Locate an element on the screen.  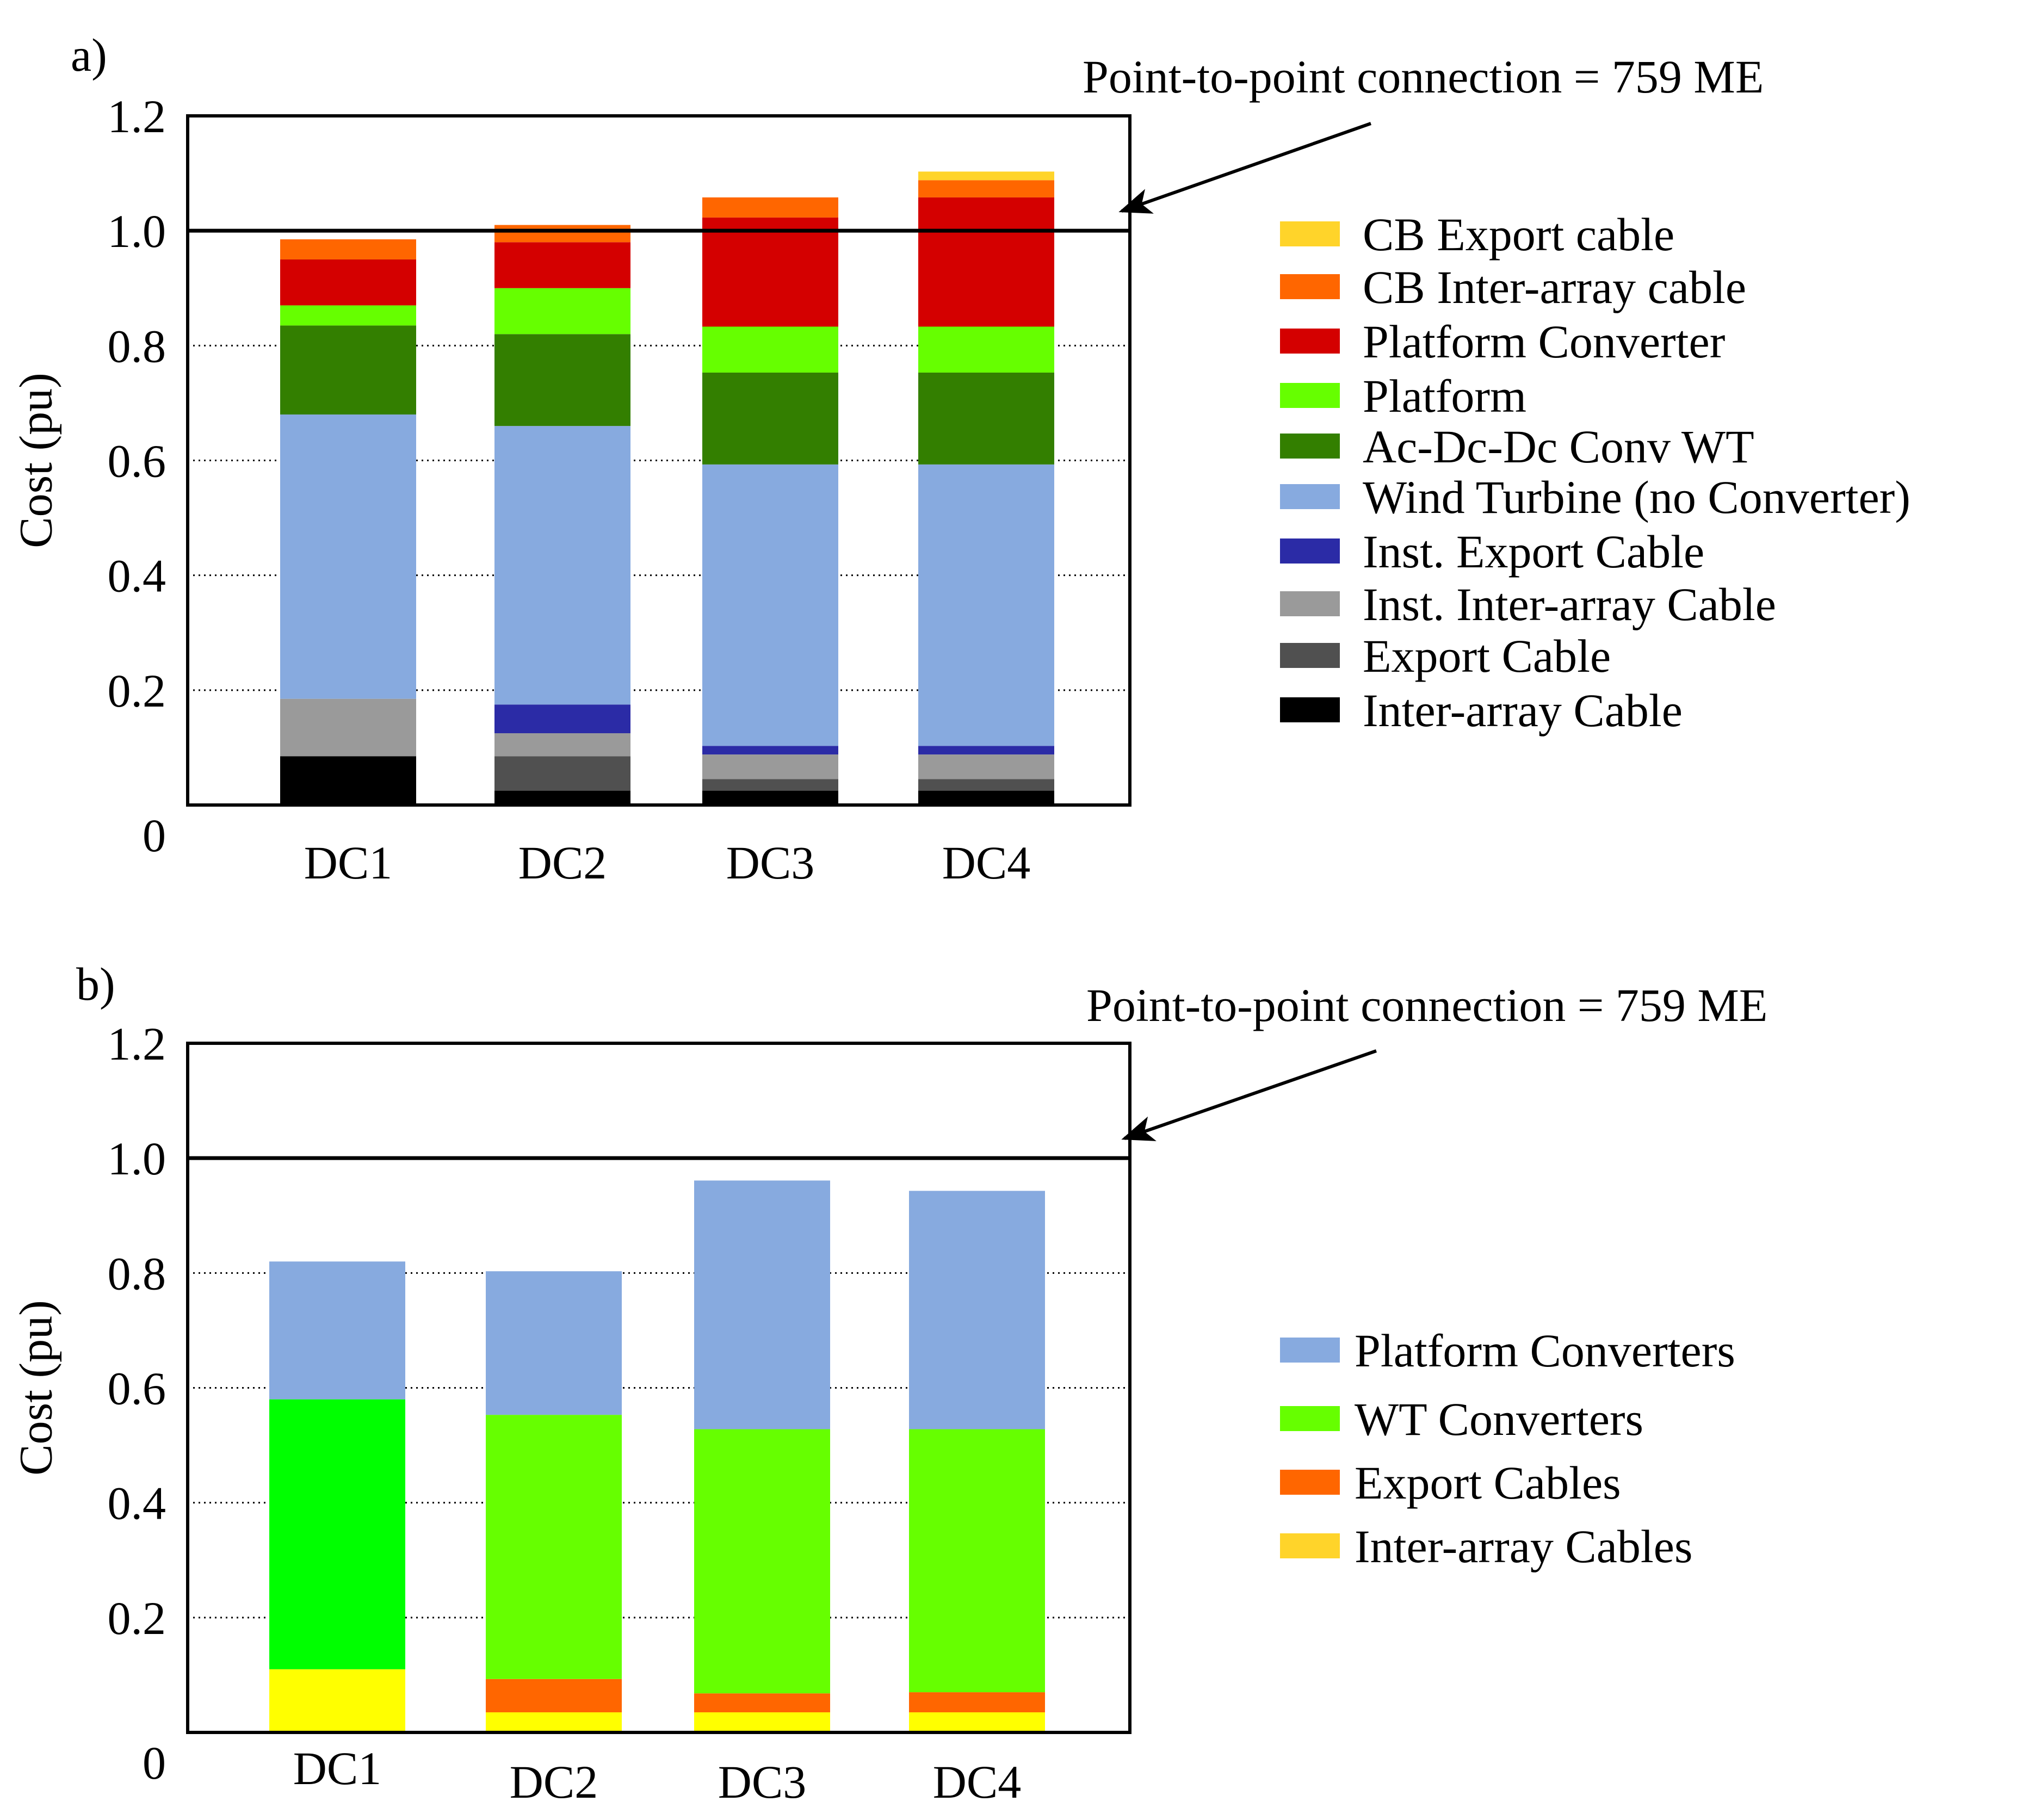
legend-entry: Wind Turbine (no Converter) is located at coordinates (1636, 497).